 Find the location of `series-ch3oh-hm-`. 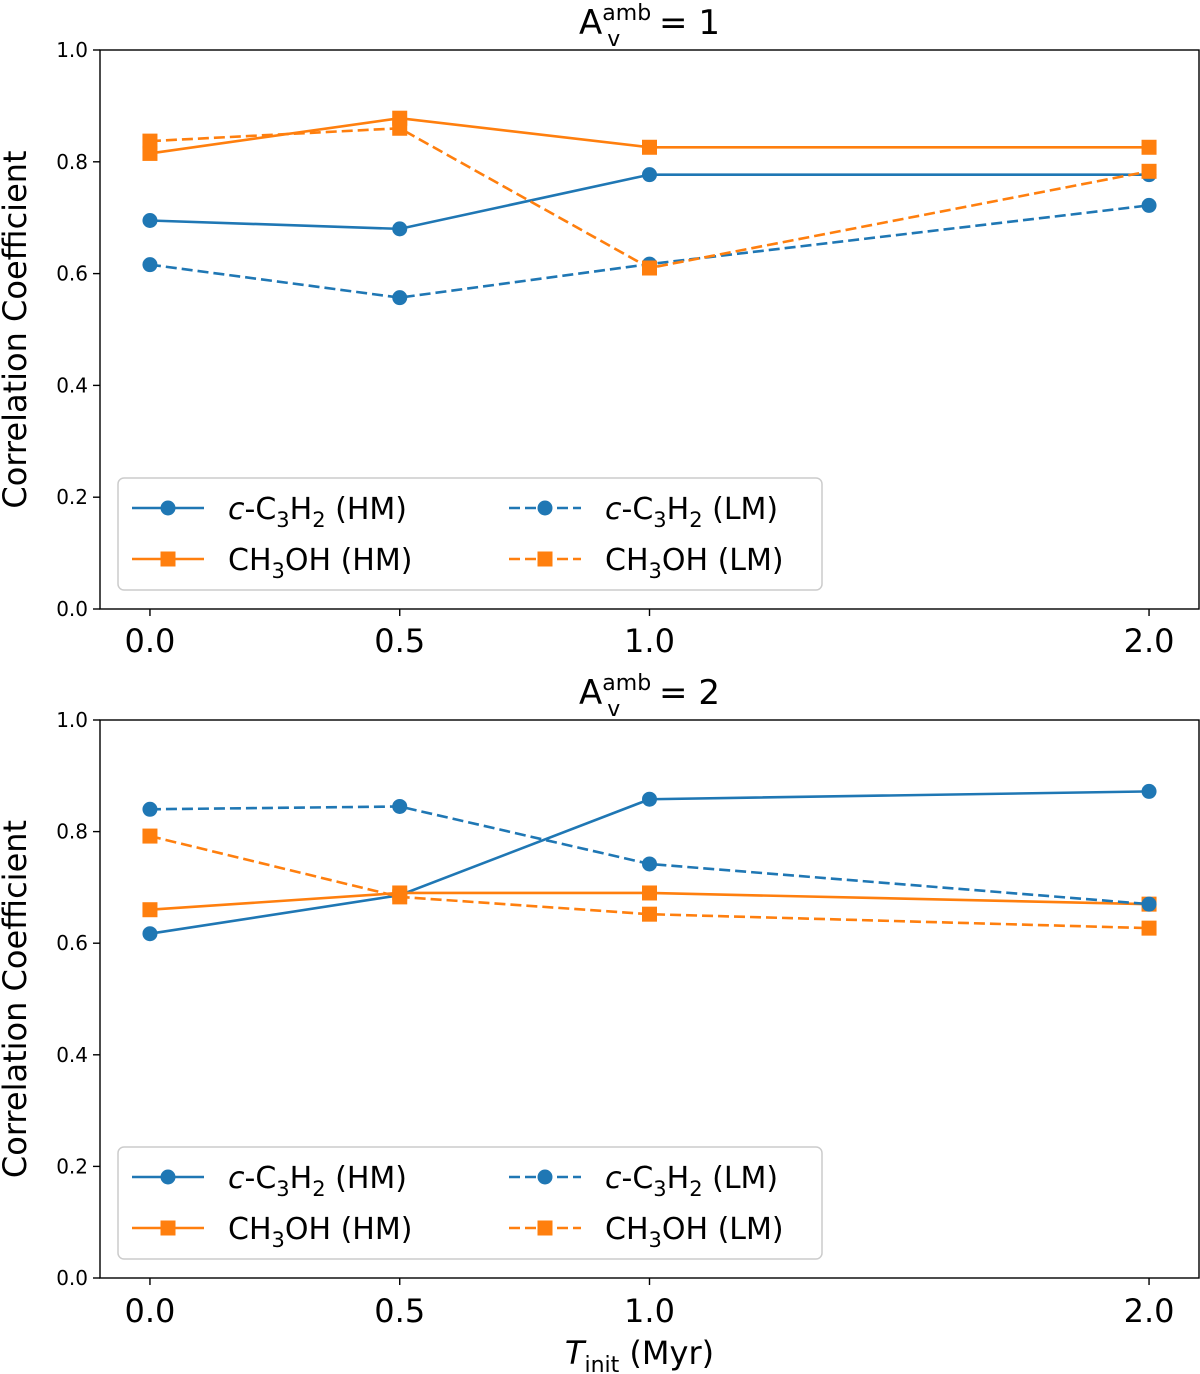

series-ch3oh-hm- is located at coordinates (649, 135).